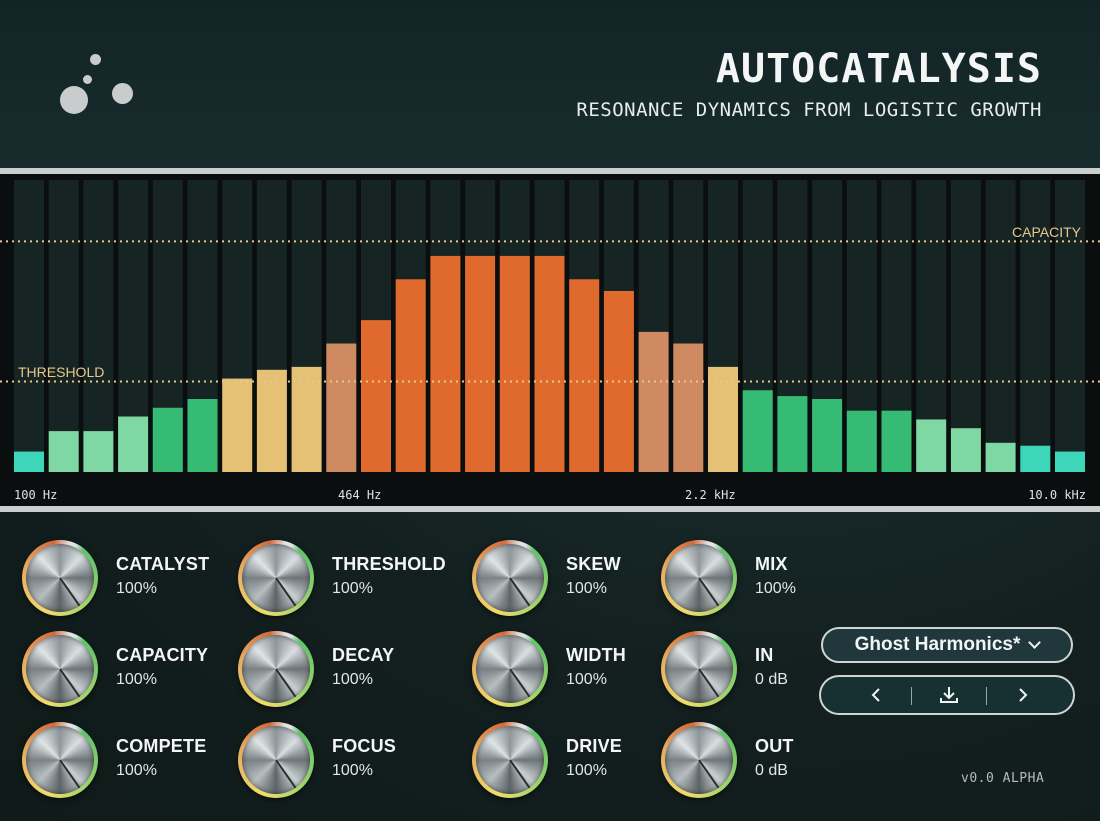  Describe the element at coordinates (774, 746) in the screenshot. I see `knob-label: OUT` at that location.